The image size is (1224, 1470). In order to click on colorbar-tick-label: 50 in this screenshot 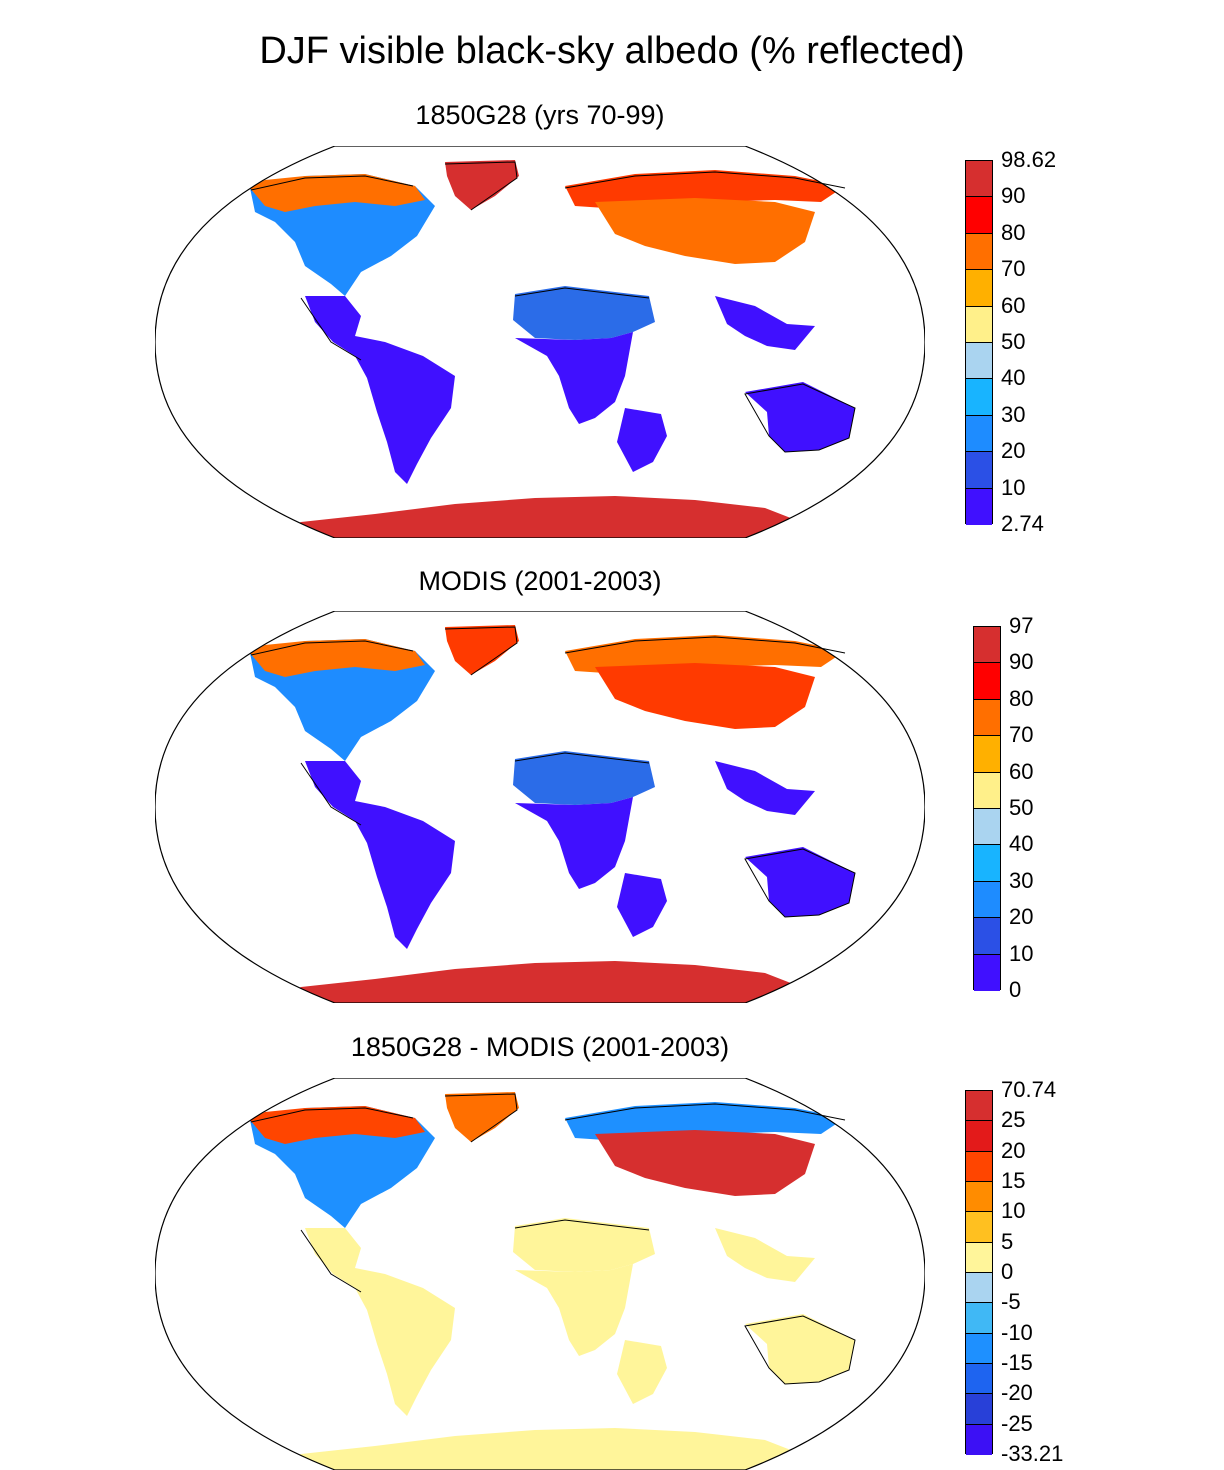, I will do `click(1021, 807)`.